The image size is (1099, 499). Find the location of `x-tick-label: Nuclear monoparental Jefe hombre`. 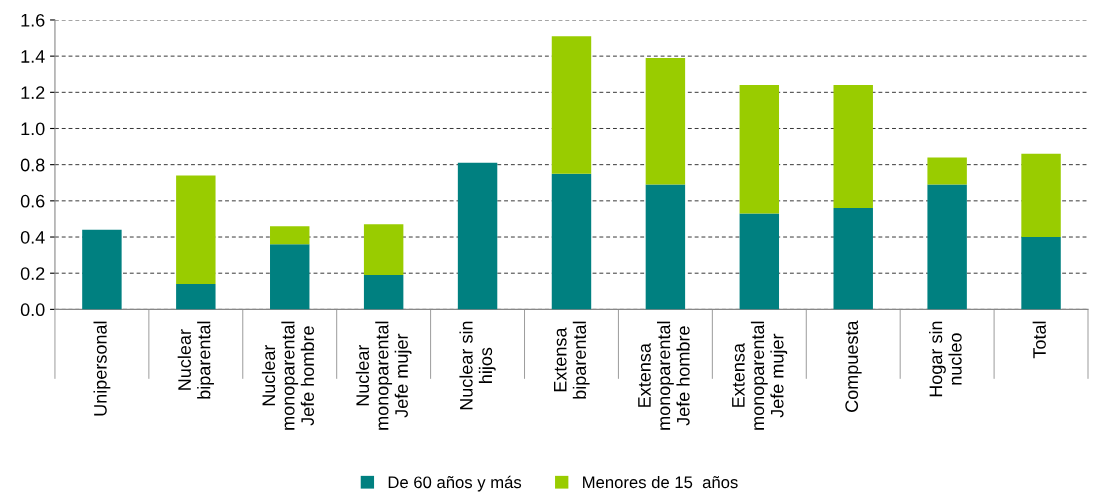

x-tick-label: Nuclear monoparental Jefe hombre is located at coordinates (288, 375).